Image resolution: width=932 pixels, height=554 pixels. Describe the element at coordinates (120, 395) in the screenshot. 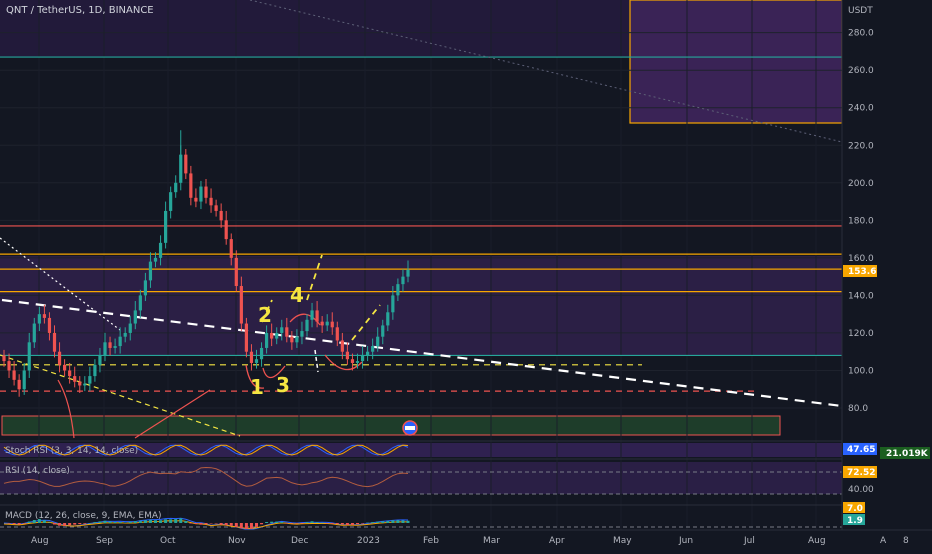

I see `yellow-dashed-trendline` at that location.